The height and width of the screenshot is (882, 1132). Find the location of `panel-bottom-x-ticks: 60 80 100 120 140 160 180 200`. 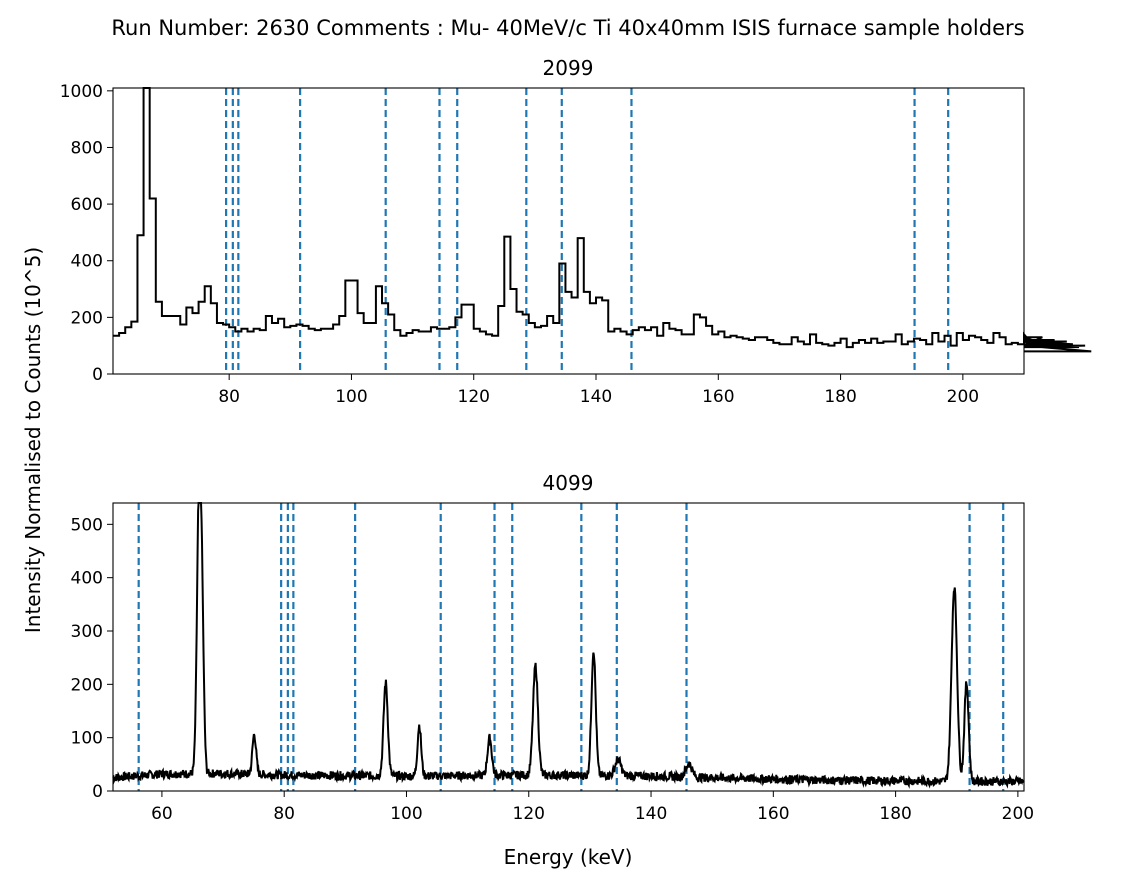

panel-bottom-x-ticks: 60 80 100 120 140 160 180 200 is located at coordinates (592, 807).